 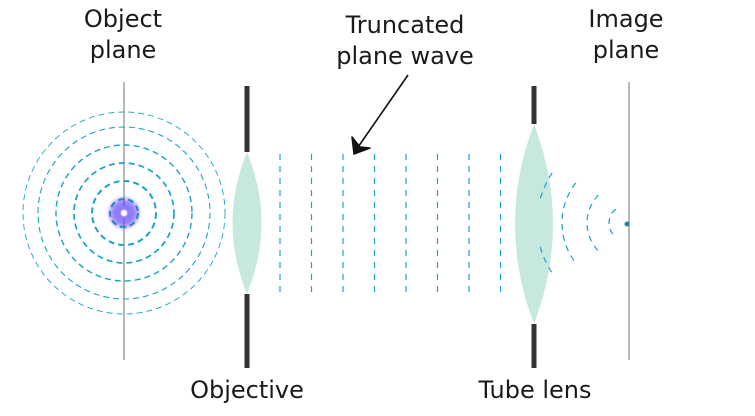 I want to click on truncated-plane-wave-label: Truncated plane wave, so click(x=405, y=41).